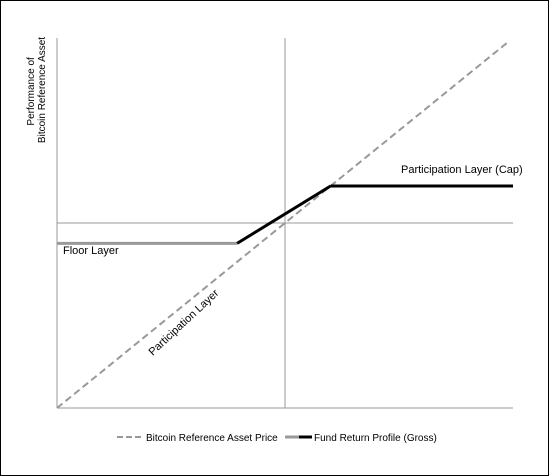 This screenshot has height=476, width=549. What do you see at coordinates (91, 251) in the screenshot?
I see `annotation-floor-layer: Floor Layer` at bounding box center [91, 251].